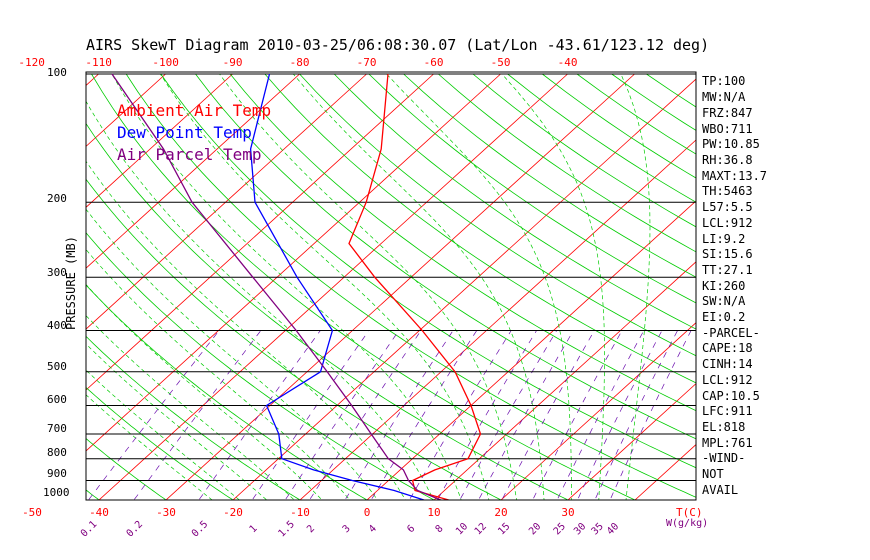 This screenshot has height=560, width=870. What do you see at coordinates (184, 132) in the screenshot?
I see `legend-dewpoint: Dew Point Temp` at bounding box center [184, 132].